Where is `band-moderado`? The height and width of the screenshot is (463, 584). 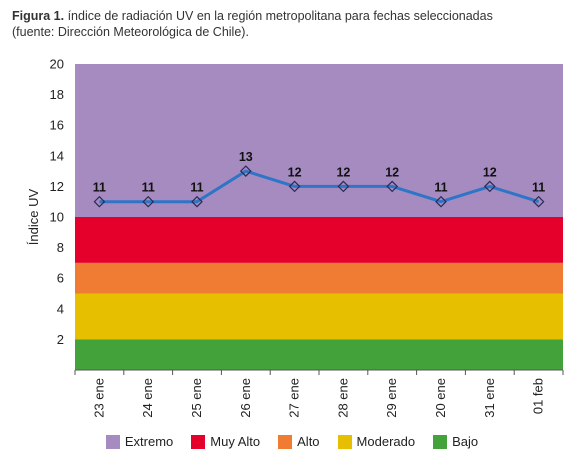 band-moderado is located at coordinates (319, 316).